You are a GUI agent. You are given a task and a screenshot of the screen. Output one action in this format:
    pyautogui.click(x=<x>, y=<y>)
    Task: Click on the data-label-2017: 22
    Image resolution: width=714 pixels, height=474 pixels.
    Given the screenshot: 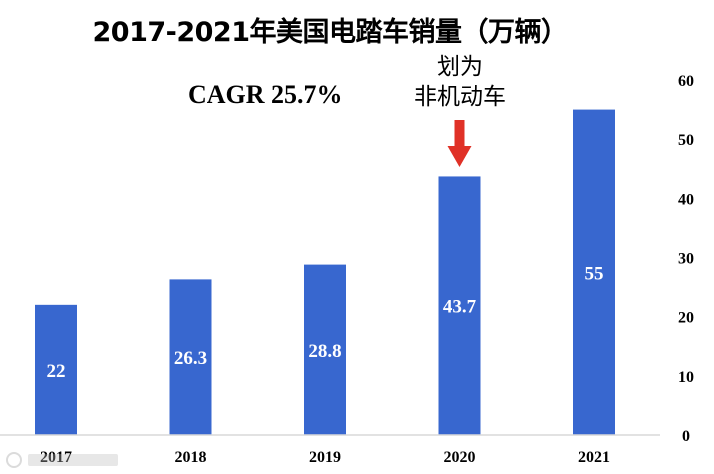 What is the action you would take?
    pyautogui.click(x=56, y=371)
    